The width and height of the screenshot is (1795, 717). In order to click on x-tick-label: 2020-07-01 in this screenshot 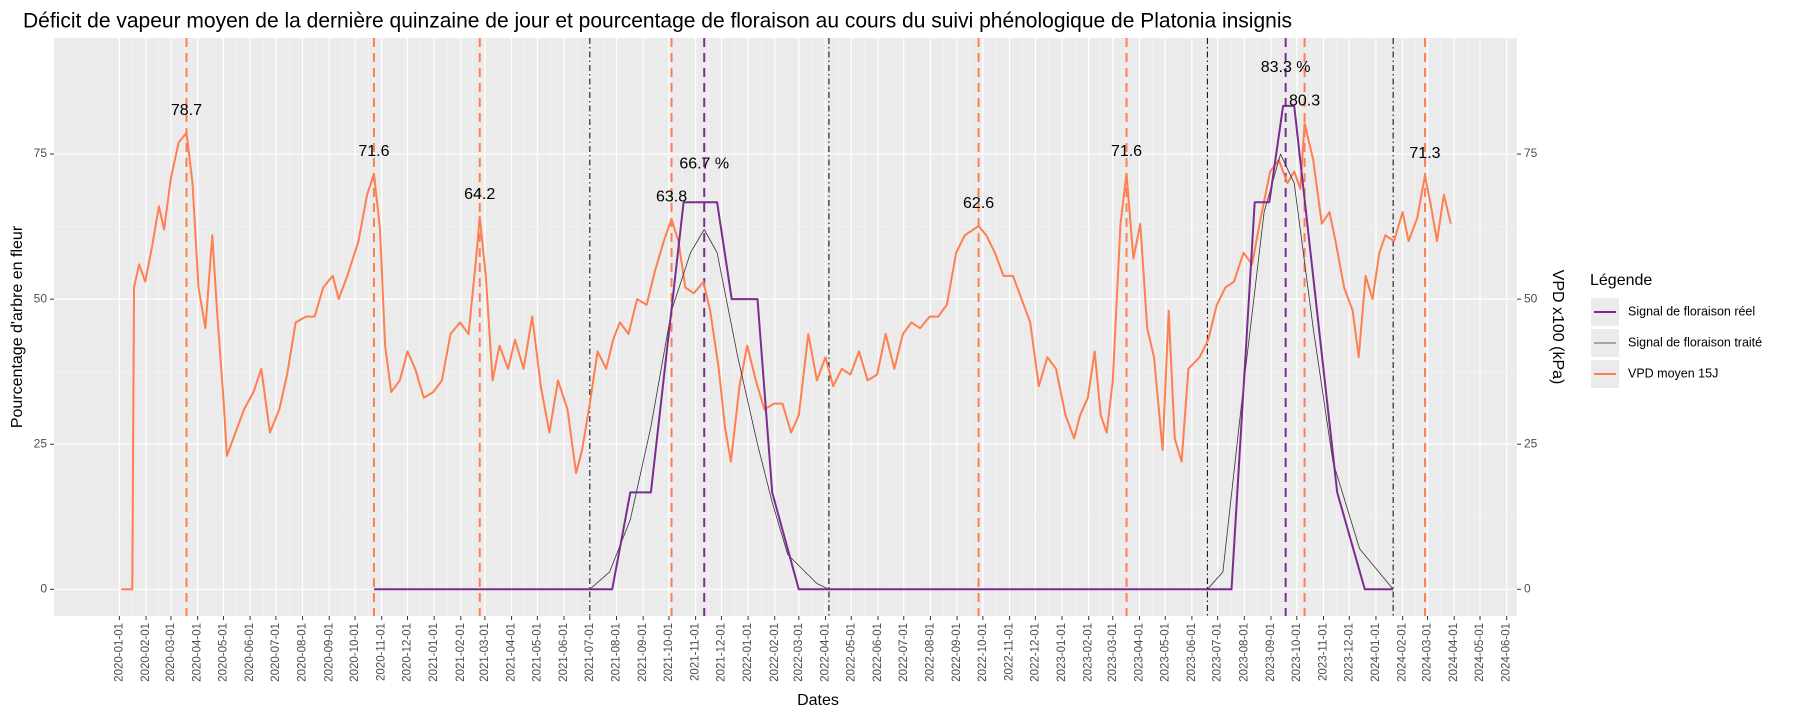, I will do `click(276, 652)`.